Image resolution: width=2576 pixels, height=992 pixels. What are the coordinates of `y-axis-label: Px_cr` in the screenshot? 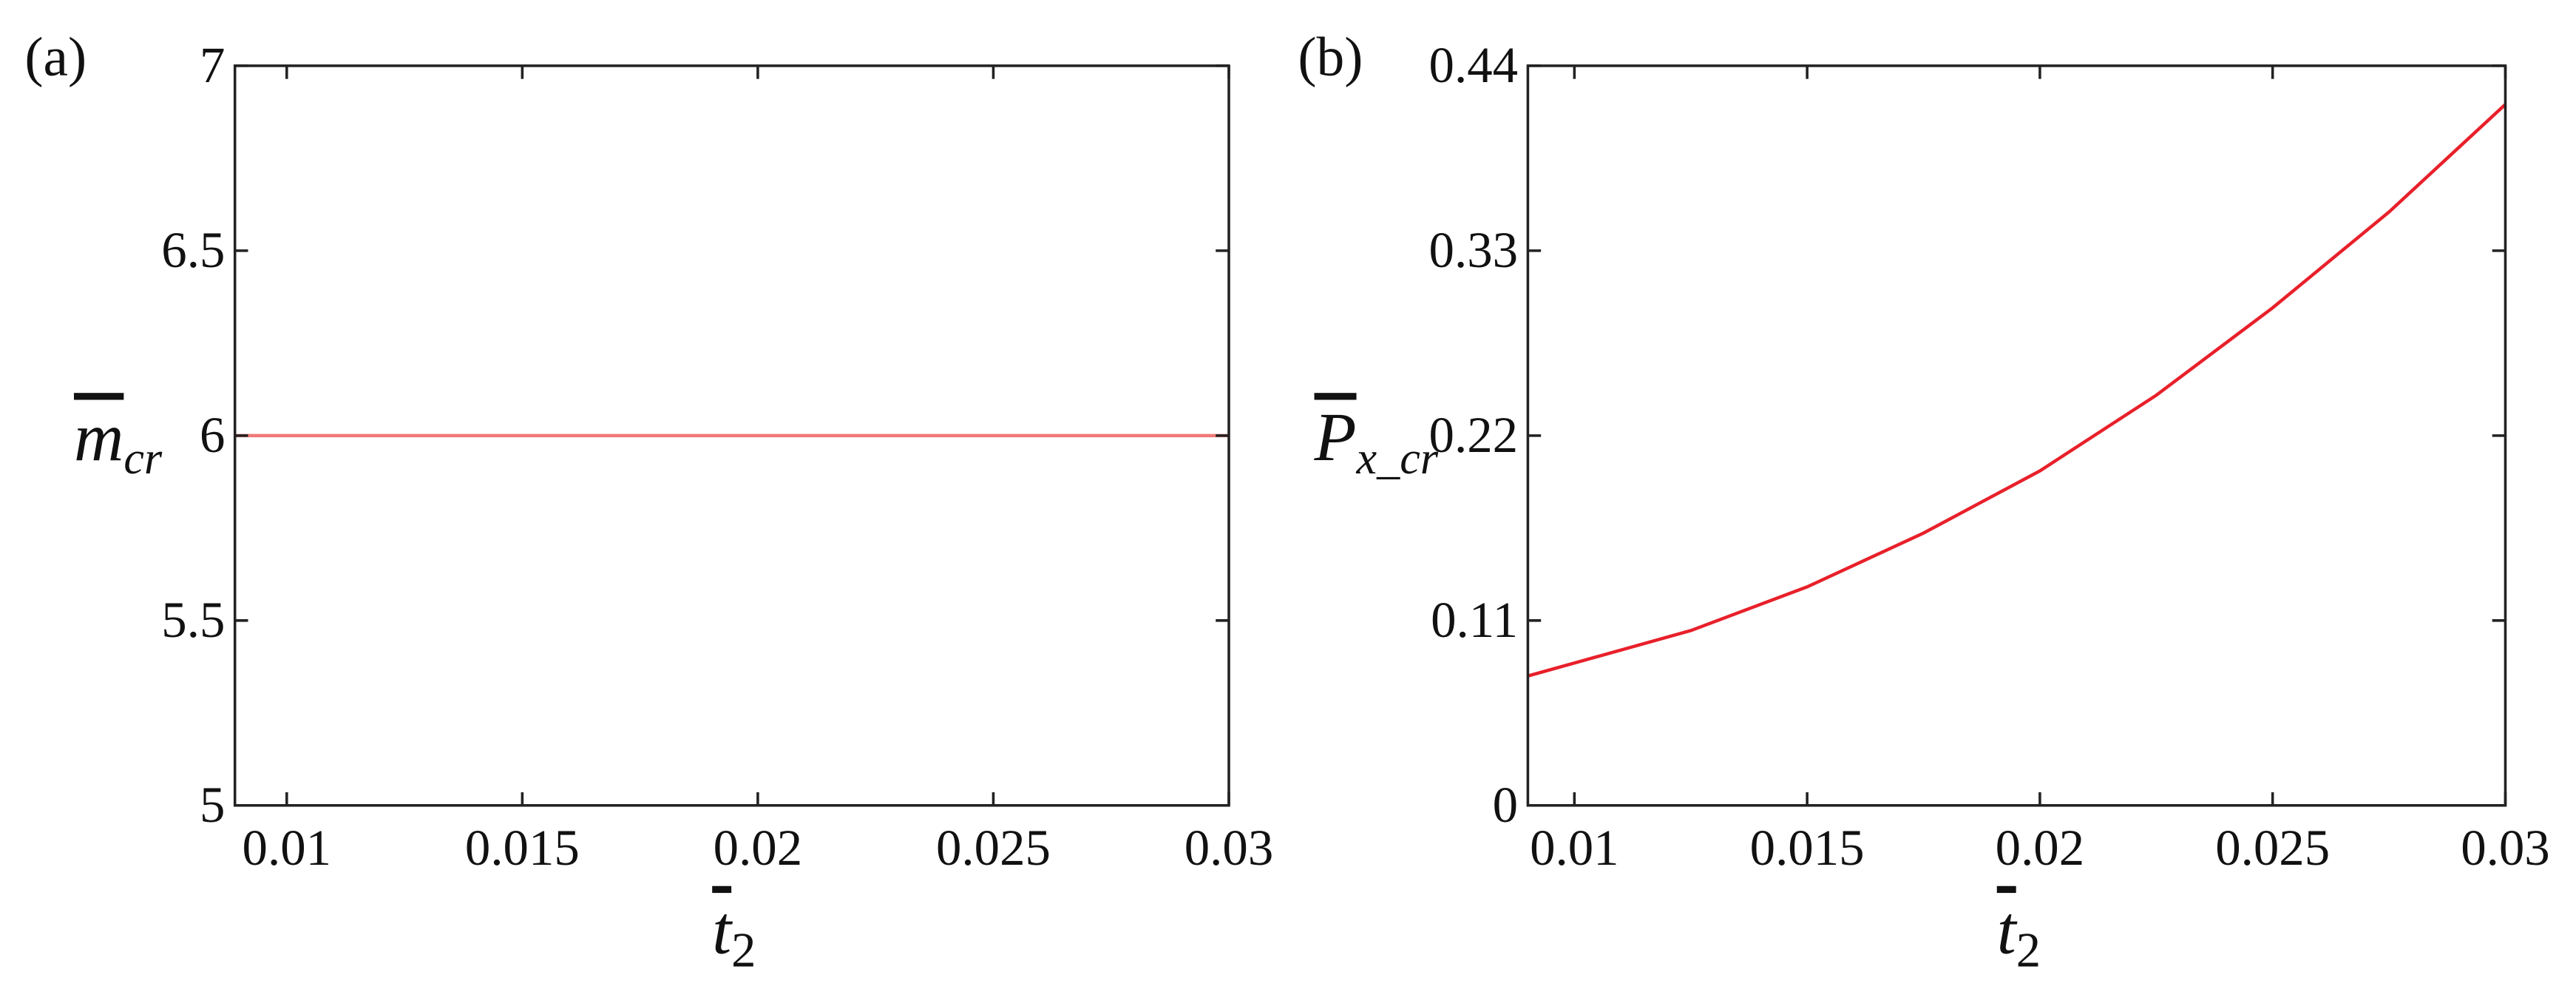 It's located at (1376, 441).